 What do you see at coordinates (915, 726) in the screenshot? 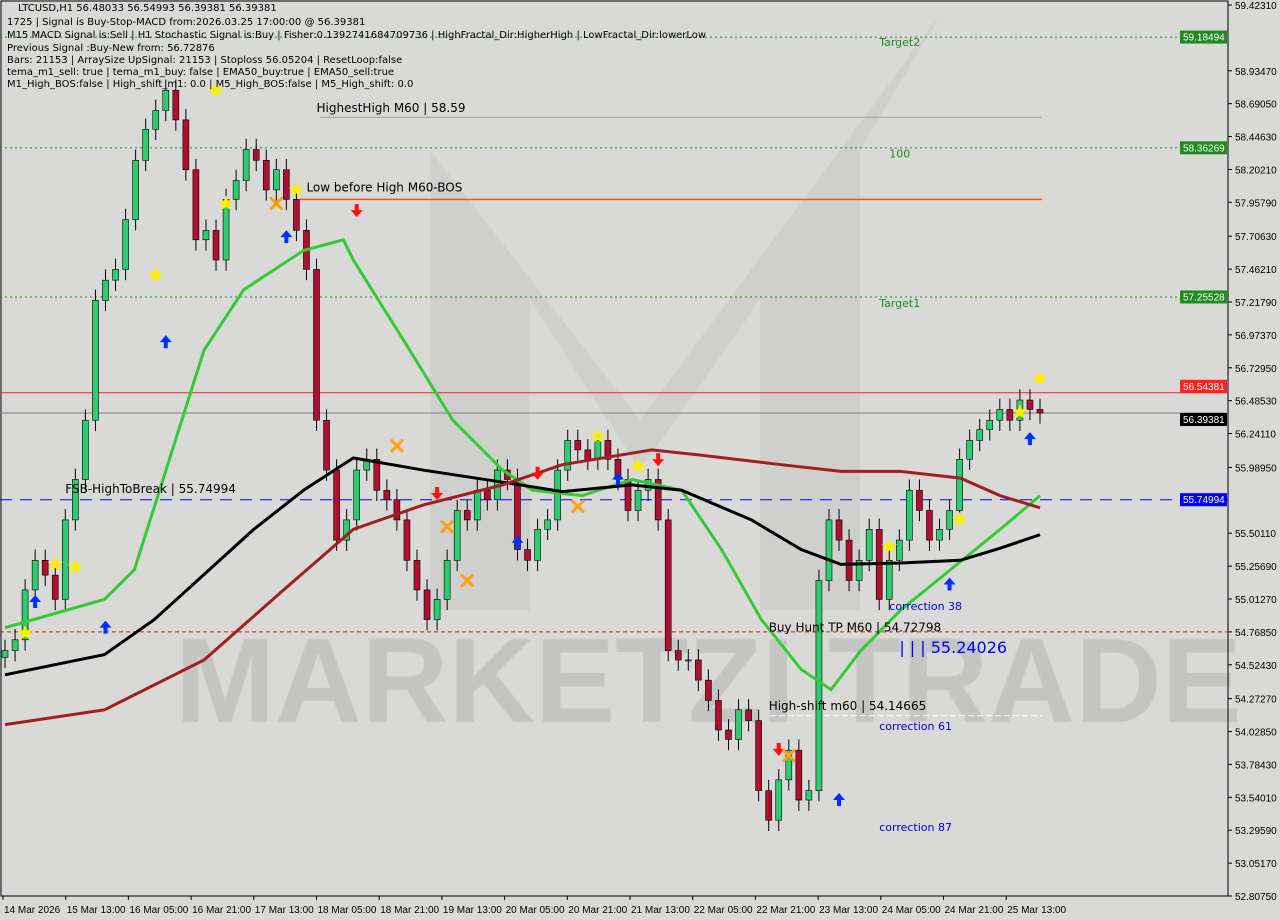
I see `annotation-label: correction 61` at bounding box center [915, 726].